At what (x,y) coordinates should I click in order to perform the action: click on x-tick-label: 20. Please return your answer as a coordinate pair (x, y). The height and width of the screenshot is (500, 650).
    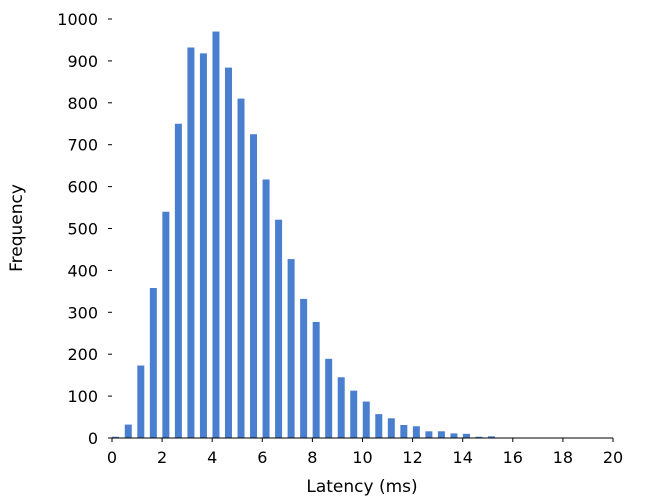
    Looking at the image, I should click on (613, 457).